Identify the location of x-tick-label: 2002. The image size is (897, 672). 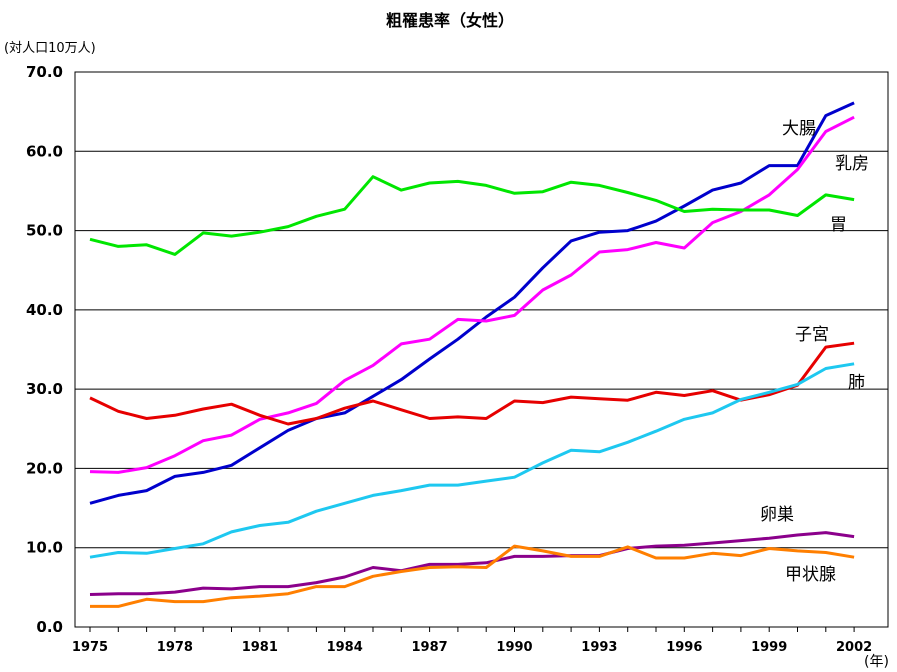
(854, 647).